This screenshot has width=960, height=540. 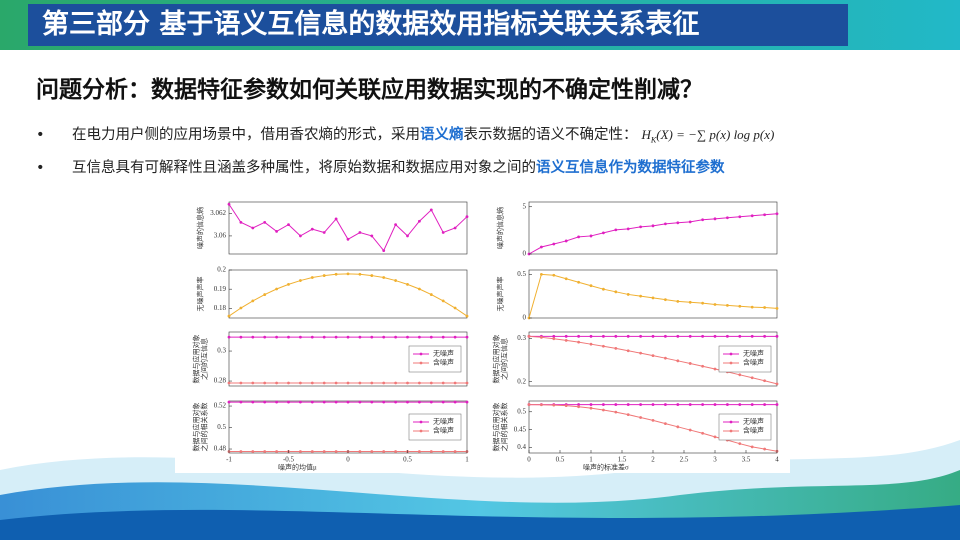 What do you see at coordinates (221, 351) in the screenshot?
I see `y-tick-label: 0.3` at bounding box center [221, 351].